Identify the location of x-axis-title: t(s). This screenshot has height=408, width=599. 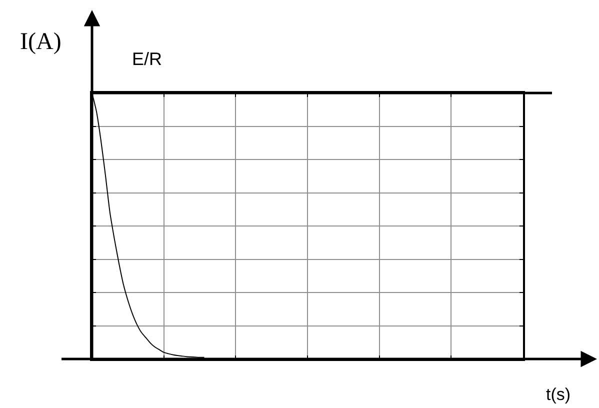
(558, 394).